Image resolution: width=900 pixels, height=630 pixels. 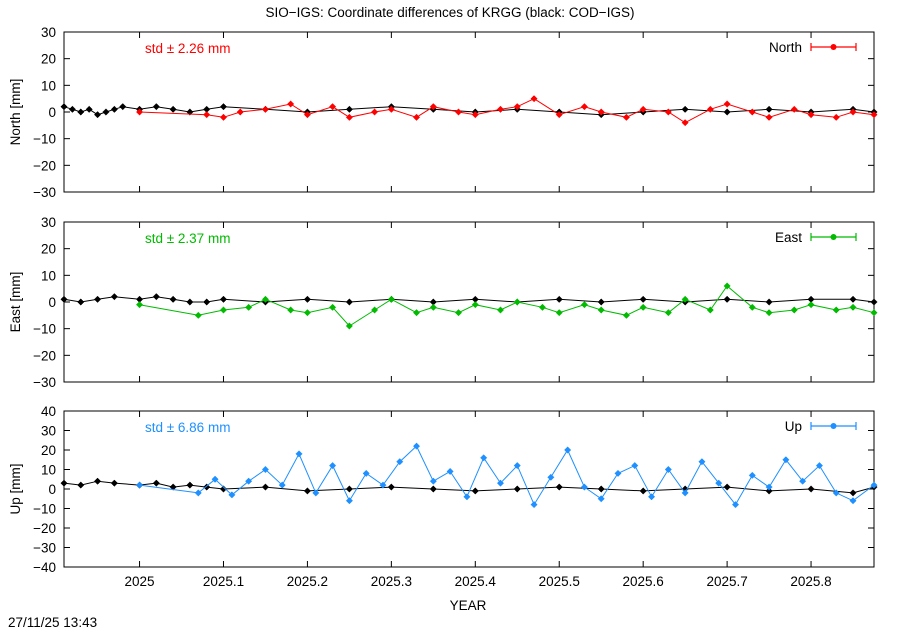 What do you see at coordinates (816, 237) in the screenshot?
I see `legend: East` at bounding box center [816, 237].